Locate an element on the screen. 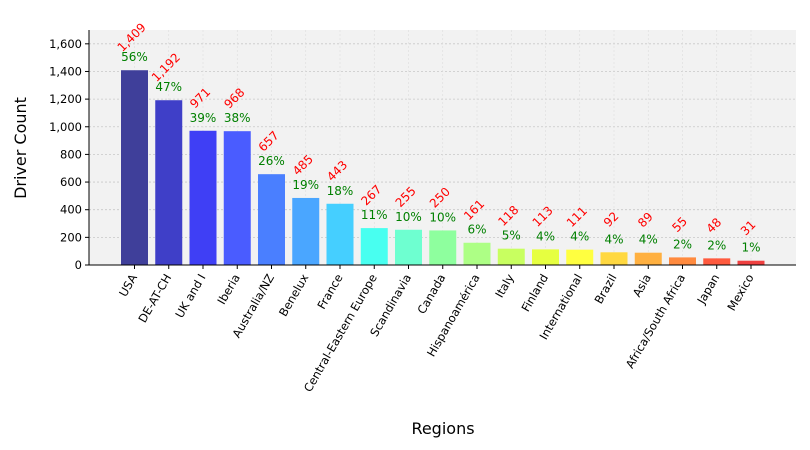 Image resolution: width=810 pixels, height=450 pixels. x-tick-label: Italy is located at coordinates (504, 285).